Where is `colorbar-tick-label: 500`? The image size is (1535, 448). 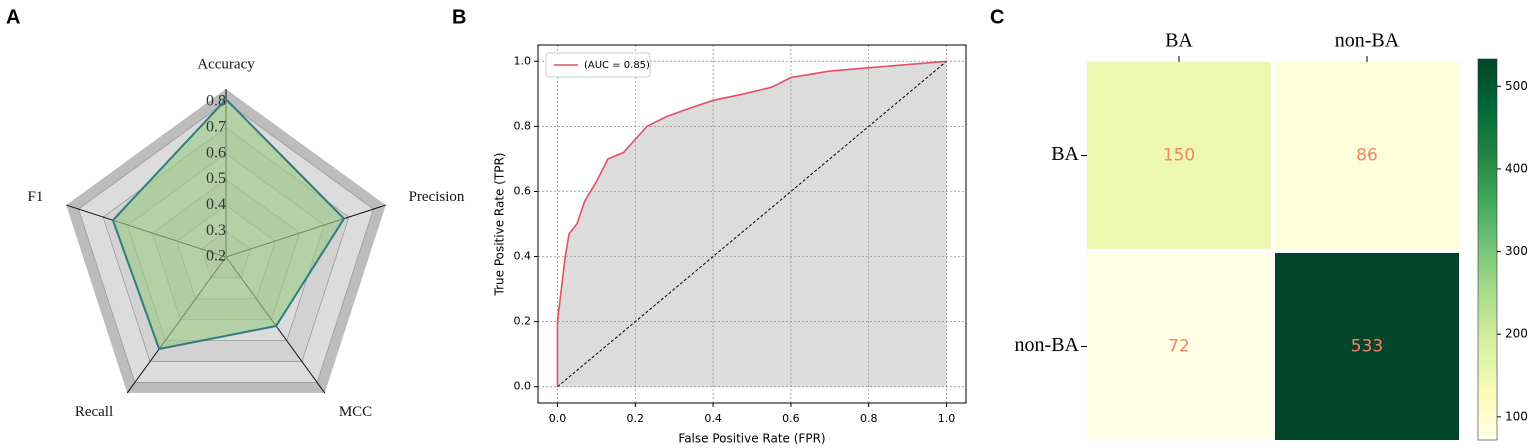 colorbar-tick-label: 500 is located at coordinates (1516, 86).